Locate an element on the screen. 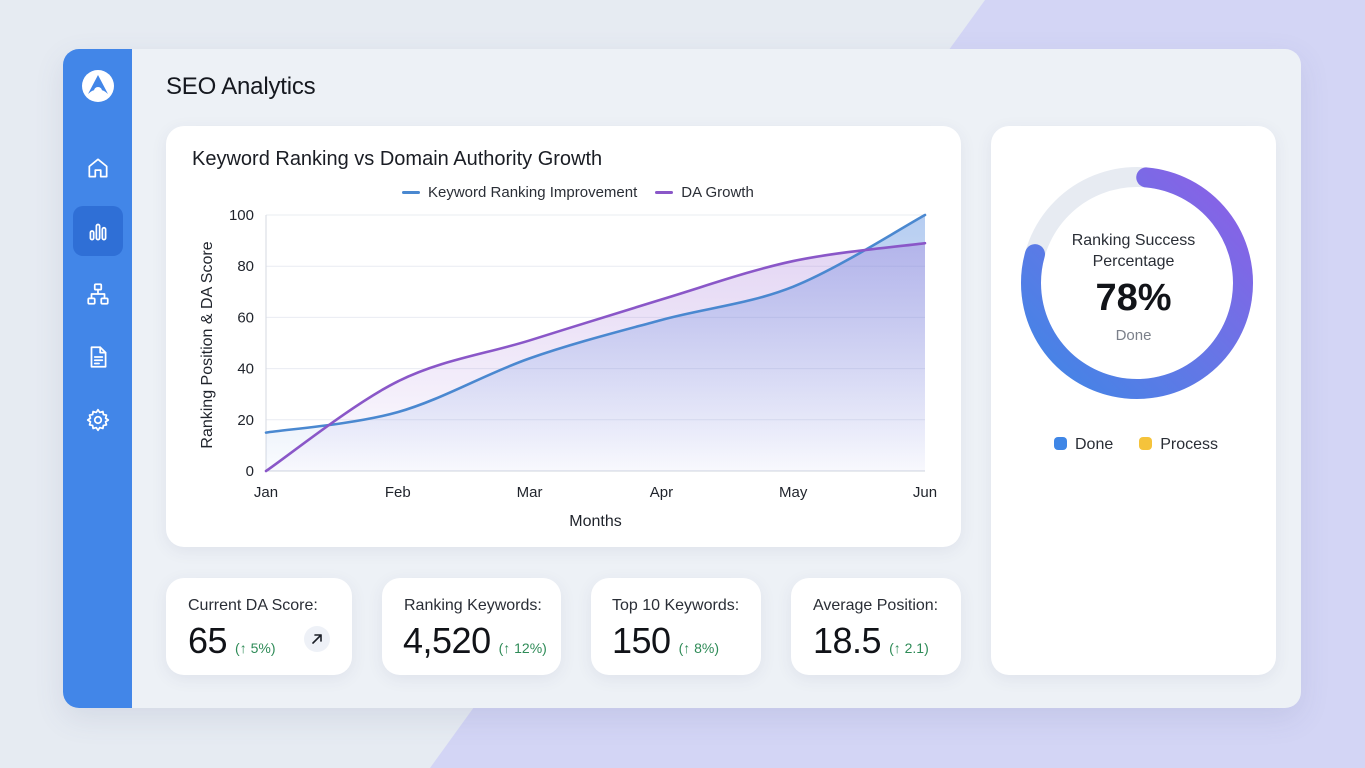  y-tick-label: 60 is located at coordinates (245, 317).